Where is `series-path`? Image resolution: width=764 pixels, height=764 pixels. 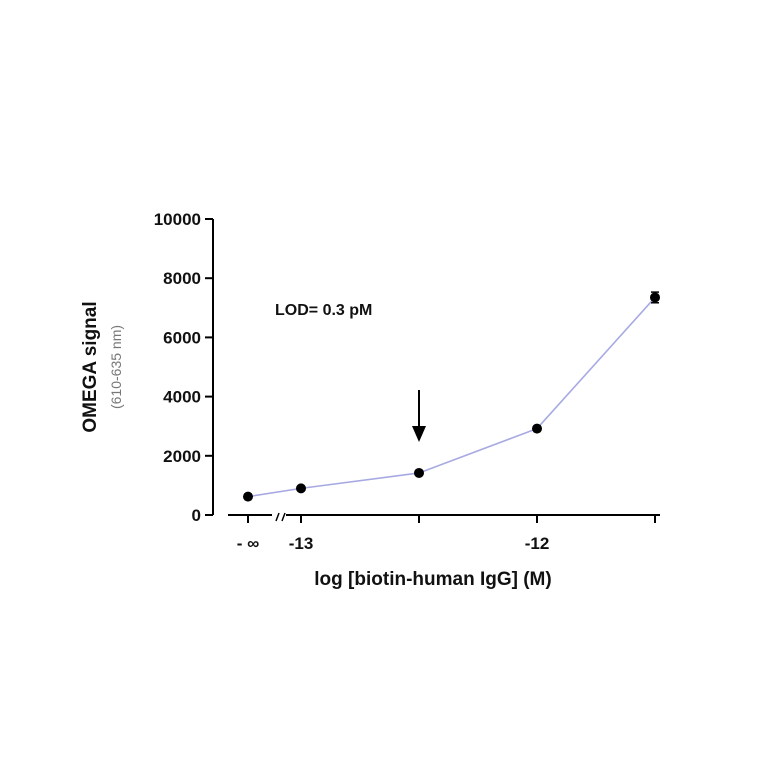
series-path is located at coordinates (451, 397).